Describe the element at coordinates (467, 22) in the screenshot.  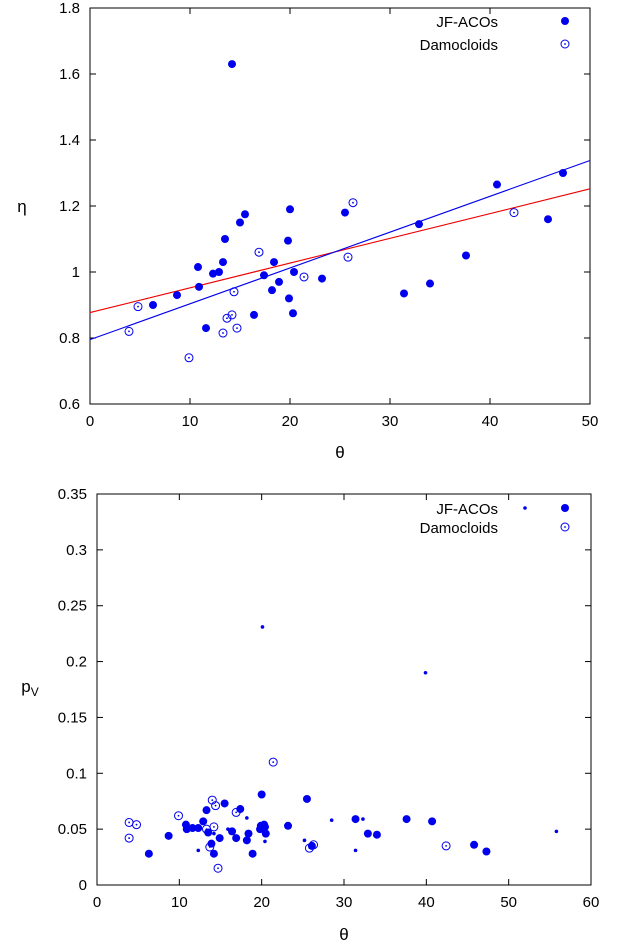
I see `legend-label-jf-acos: JF-ACOs` at that location.